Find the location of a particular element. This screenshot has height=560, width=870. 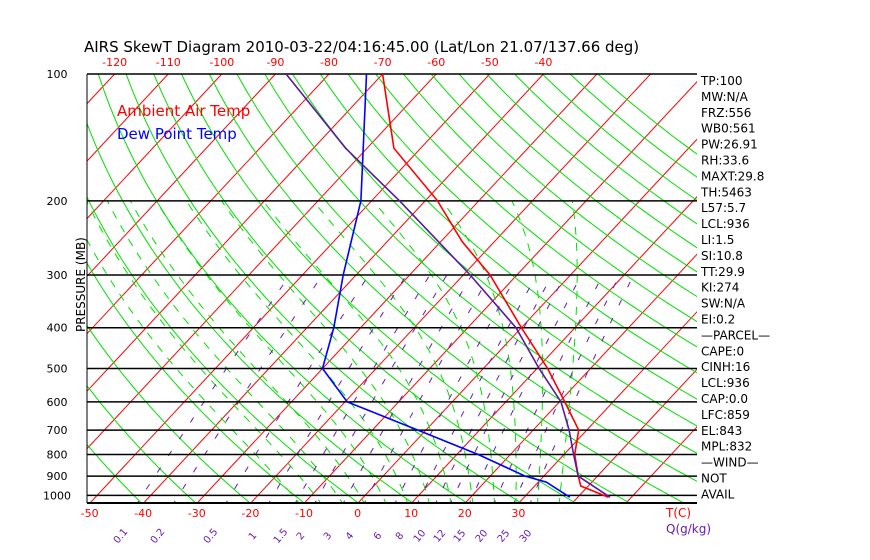

top-temp-tick-label: -90 is located at coordinates (275, 62).